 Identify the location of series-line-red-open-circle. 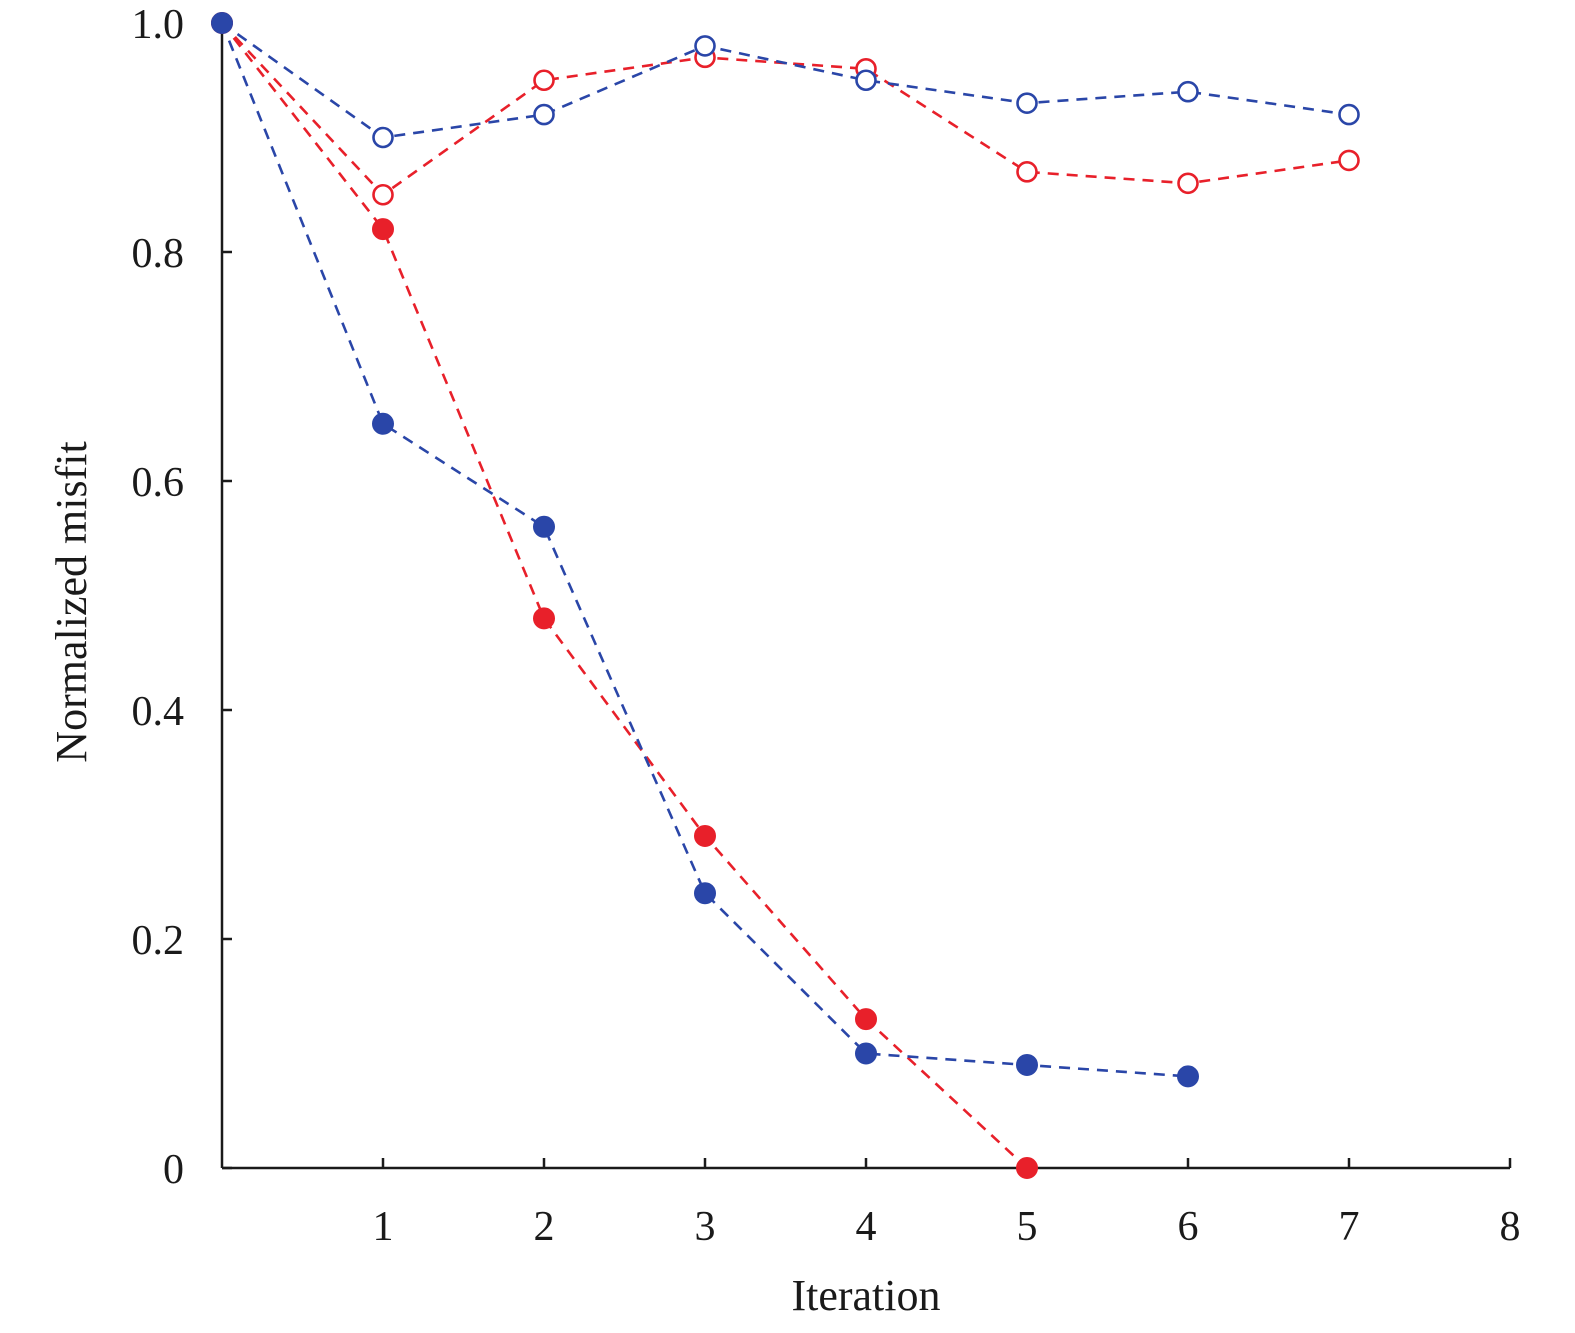
(785, 109).